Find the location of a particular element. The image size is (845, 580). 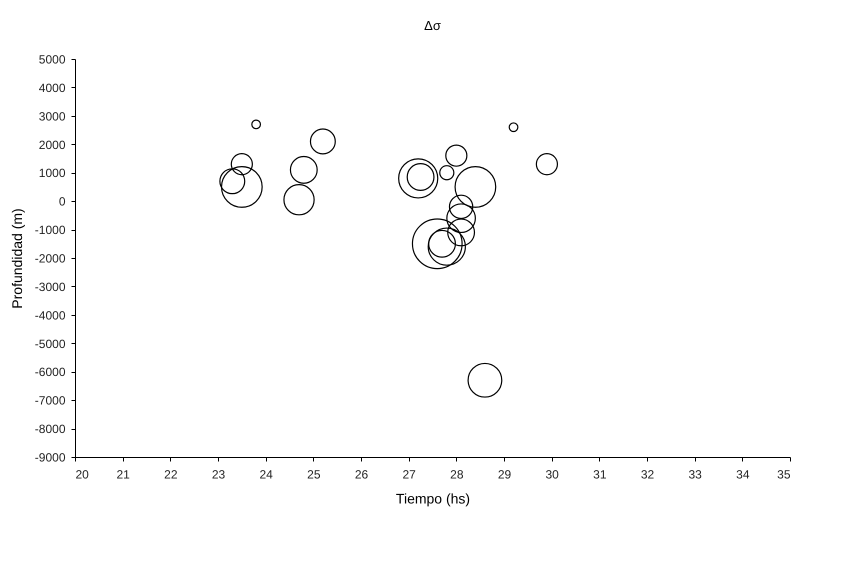

y-axis-title: Profundidad (m) is located at coordinates (16, 258).